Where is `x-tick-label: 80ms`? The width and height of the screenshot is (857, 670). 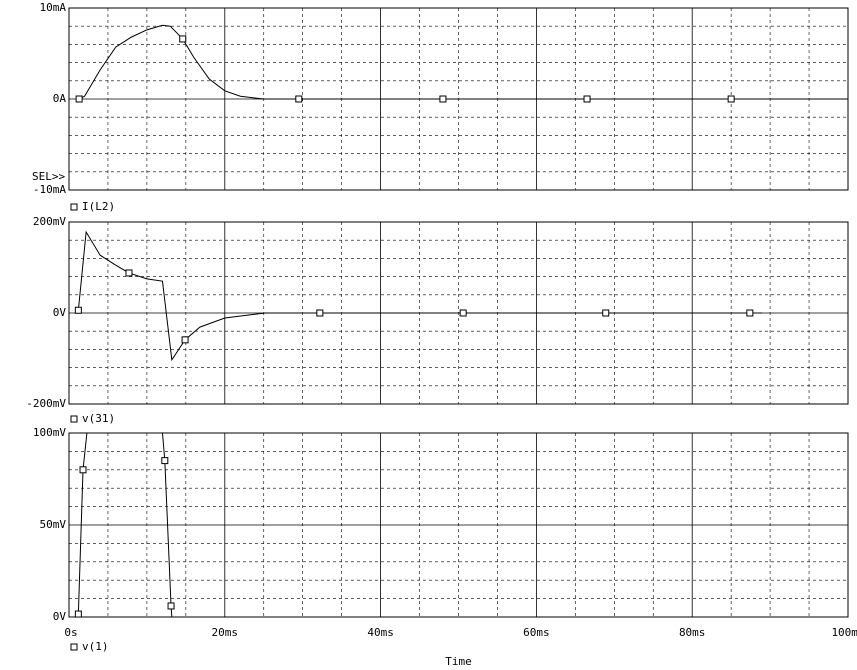
x-tick-label: 80ms is located at coordinates (692, 632).